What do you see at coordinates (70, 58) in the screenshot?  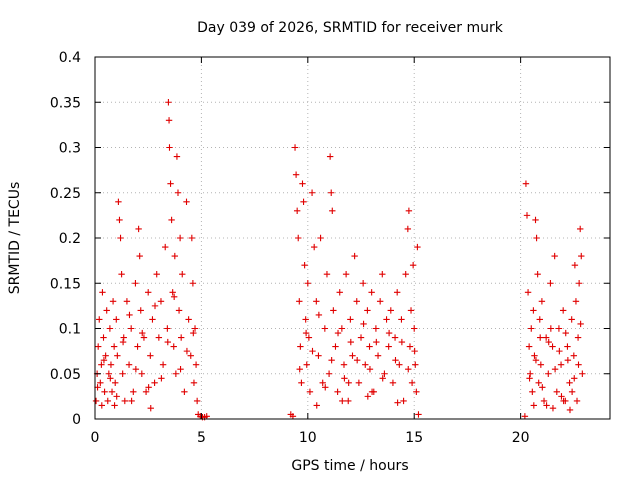 I see `y-tick-label: 0.4` at bounding box center [70, 58].